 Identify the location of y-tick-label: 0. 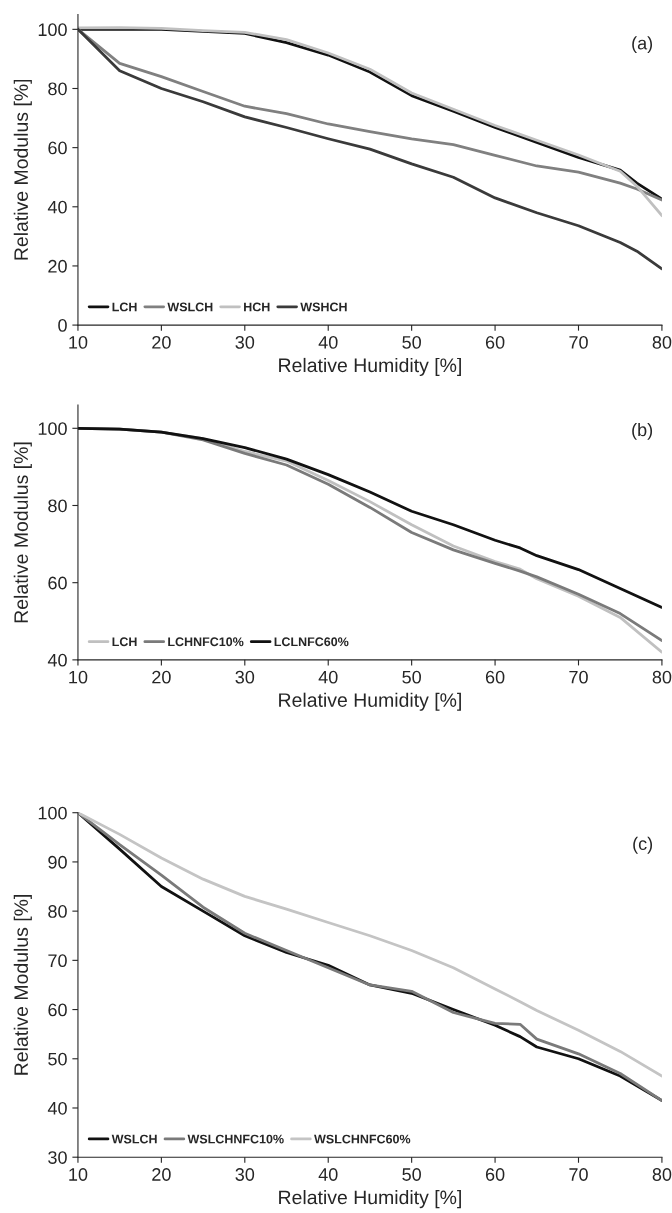
(62, 325).